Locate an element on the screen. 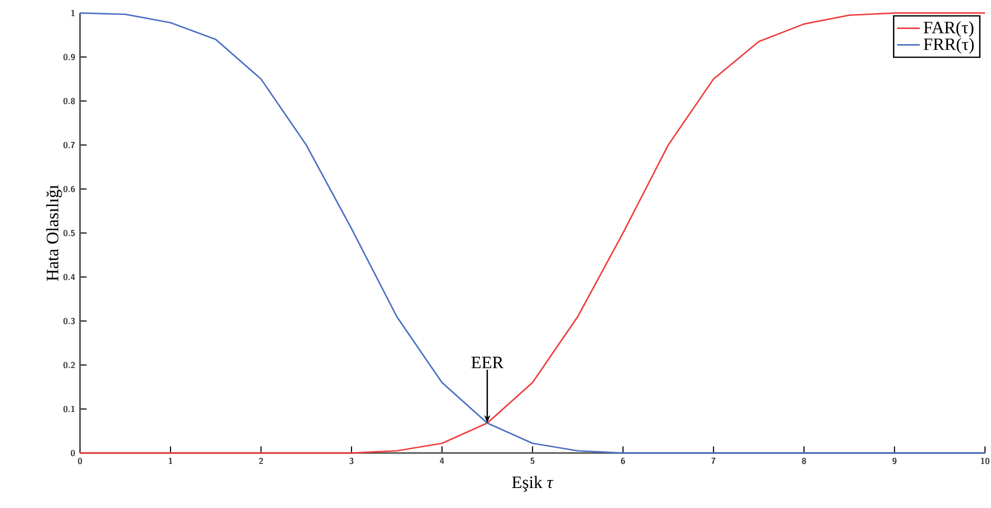 Image resolution: width=991 pixels, height=508 pixels. x-tick-label: 5 is located at coordinates (532, 461).